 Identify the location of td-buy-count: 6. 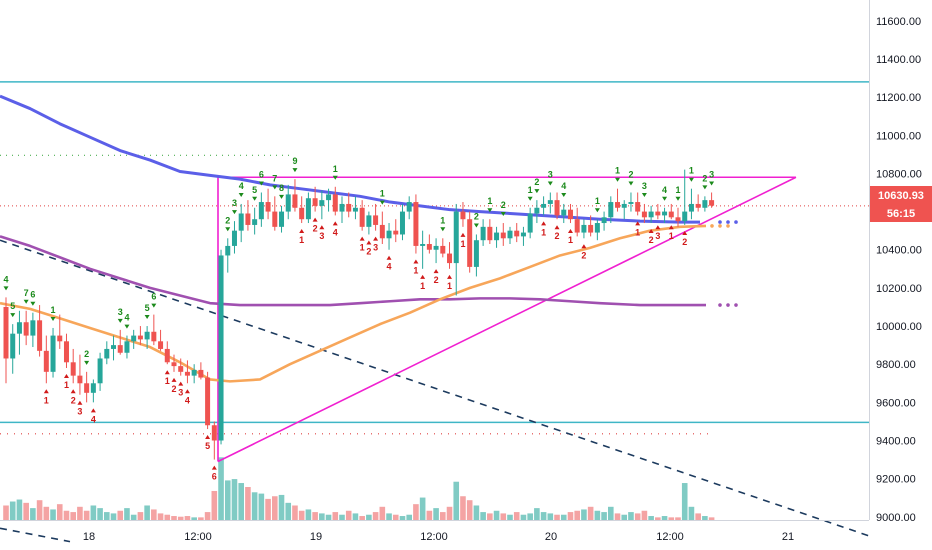
(32, 295).